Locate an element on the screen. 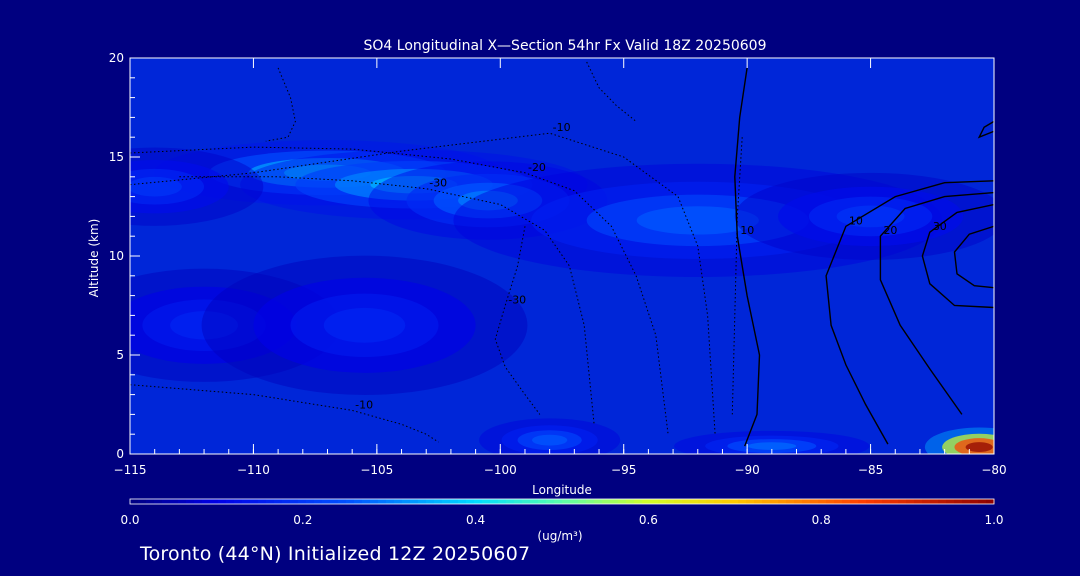  contour-label-0: 10 is located at coordinates (747, 230).